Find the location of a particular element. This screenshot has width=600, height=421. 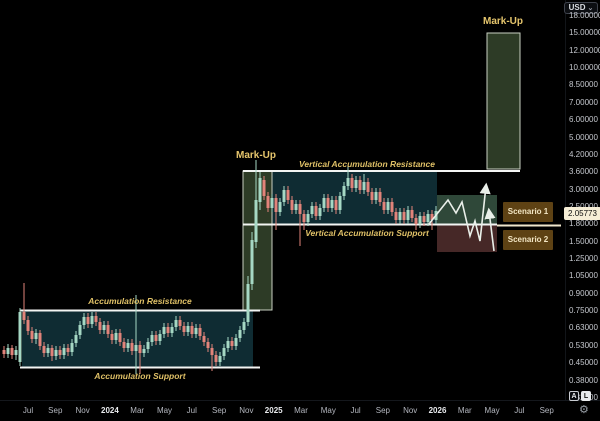

price-tick-label: 12.00000 is located at coordinates (584, 50).